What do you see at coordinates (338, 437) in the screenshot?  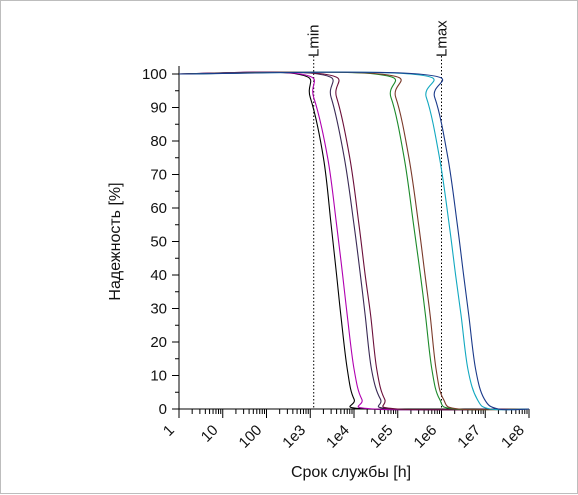 I see `x-tick-label: 1e4` at bounding box center [338, 437].